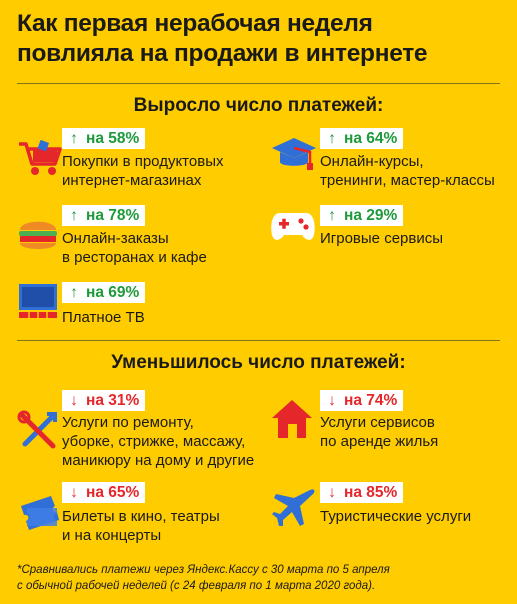 The width and height of the screenshot is (517, 604). I want to click on change-value: на 29%, so click(371, 215).